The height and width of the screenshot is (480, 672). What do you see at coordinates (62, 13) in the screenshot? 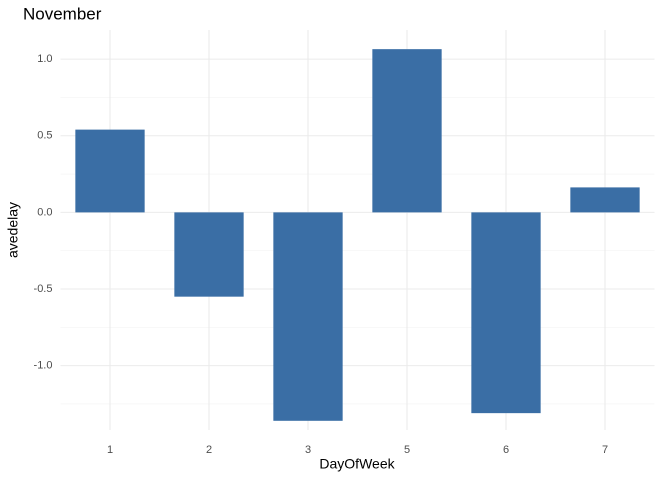
I see `chart-title: November` at bounding box center [62, 13].